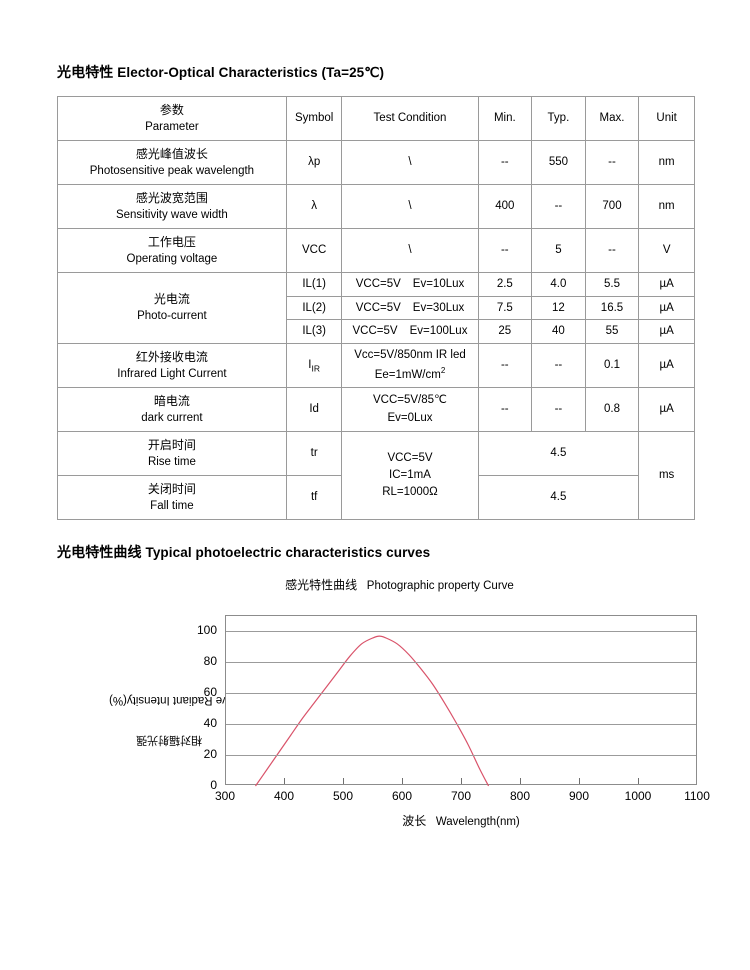 This screenshot has width=750, height=970. Describe the element at coordinates (314, 366) in the screenshot. I see `symbol-cell: IIR` at that location.